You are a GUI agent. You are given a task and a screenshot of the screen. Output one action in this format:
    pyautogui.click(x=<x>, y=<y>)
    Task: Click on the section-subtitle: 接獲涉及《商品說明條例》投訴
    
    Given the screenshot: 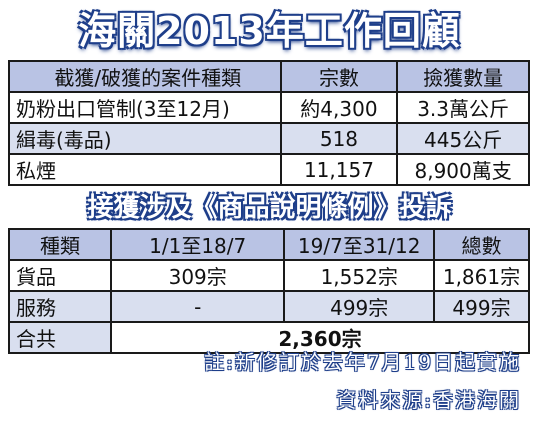 What is the action you would take?
    pyautogui.click(x=269, y=208)
    